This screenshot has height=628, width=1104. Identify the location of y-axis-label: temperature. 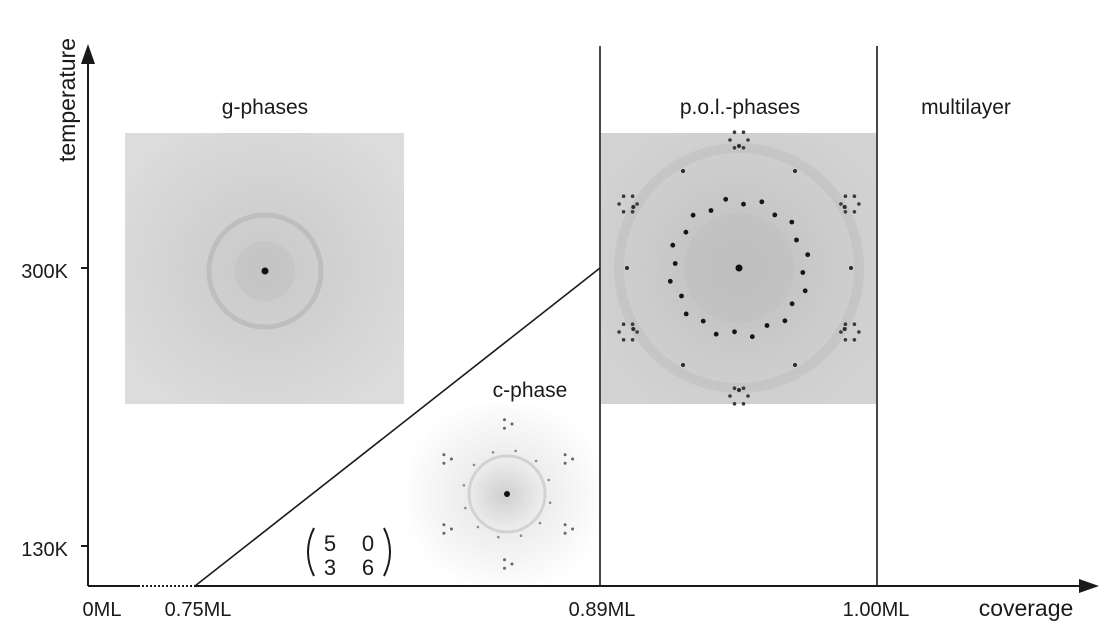
(67, 100).